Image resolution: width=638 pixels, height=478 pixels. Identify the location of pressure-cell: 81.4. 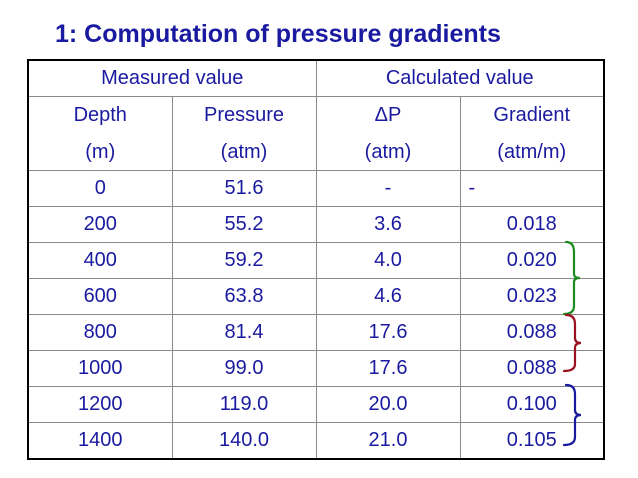
(244, 332).